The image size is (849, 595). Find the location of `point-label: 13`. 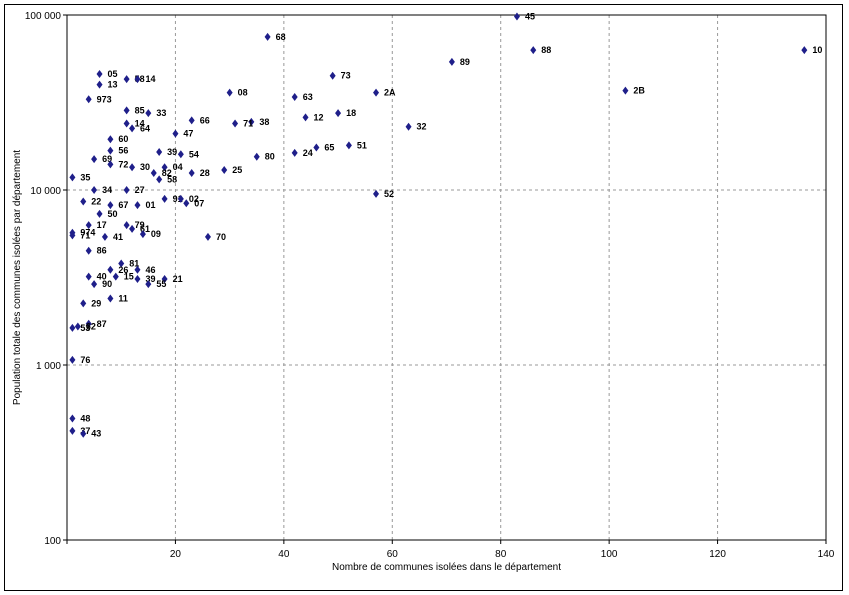

point-label: 13 is located at coordinates (113, 85).